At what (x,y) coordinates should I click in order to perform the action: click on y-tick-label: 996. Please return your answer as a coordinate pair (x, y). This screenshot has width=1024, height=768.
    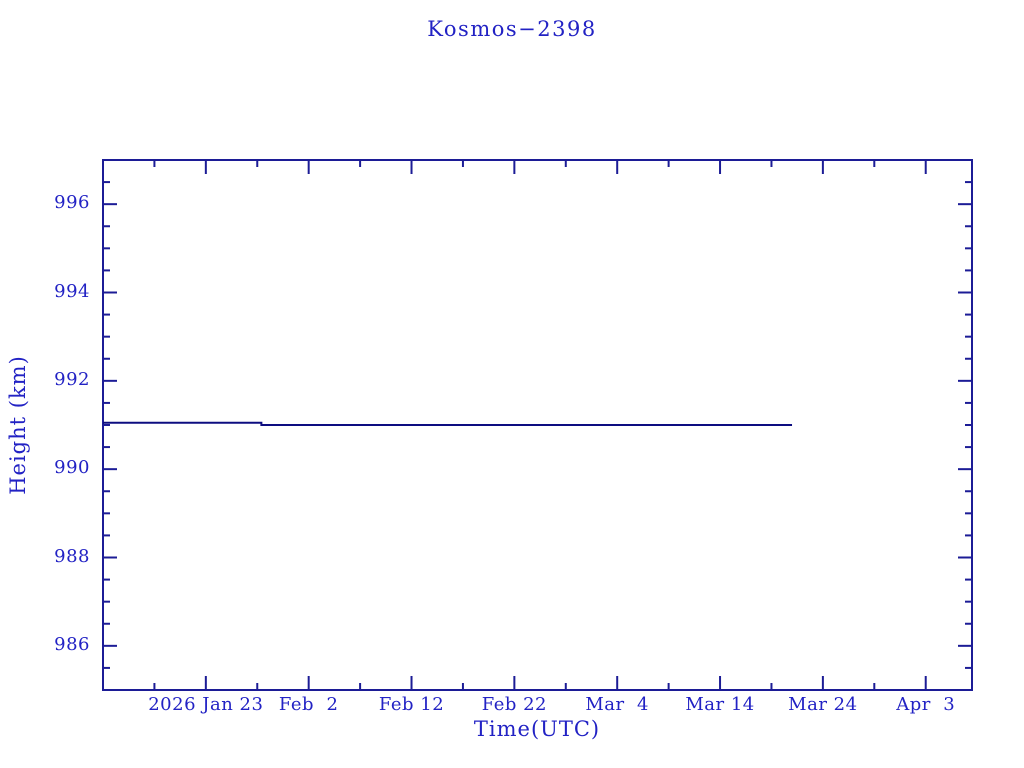
    Looking at the image, I should click on (72, 203).